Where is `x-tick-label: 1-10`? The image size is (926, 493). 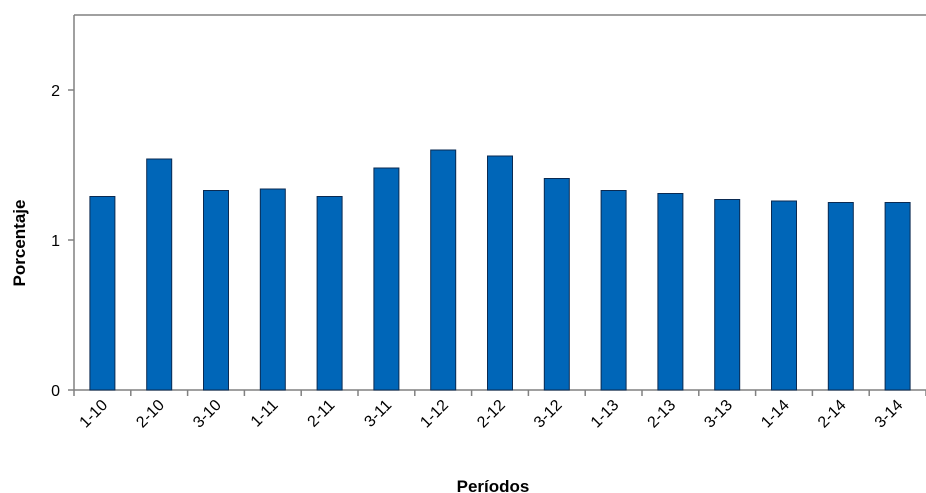 x-tick-label: 1-10 is located at coordinates (94, 414).